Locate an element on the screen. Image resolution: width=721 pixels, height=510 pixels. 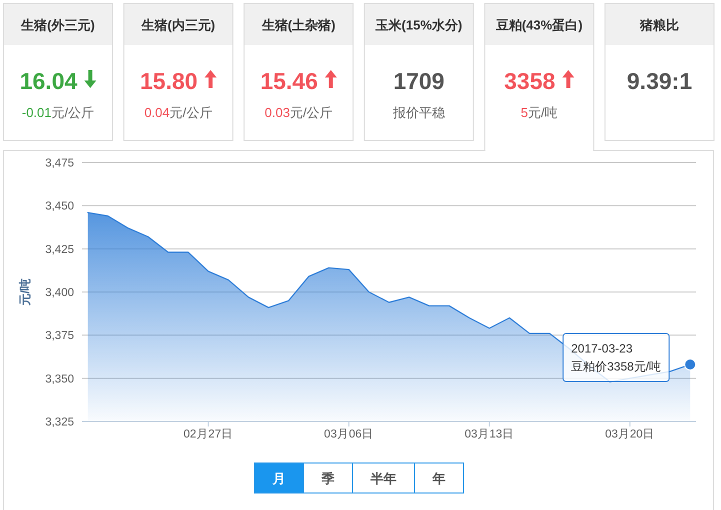
y-tick-label: 3,375 is located at coordinates (59, 336).